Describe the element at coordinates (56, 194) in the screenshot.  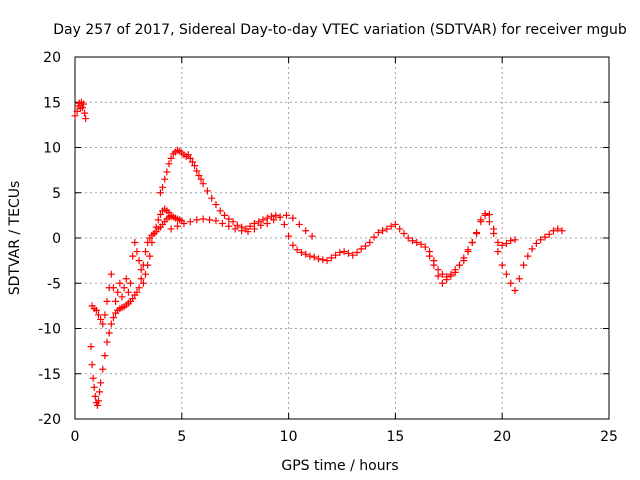
I see `y-tick-label: 5` at that location.